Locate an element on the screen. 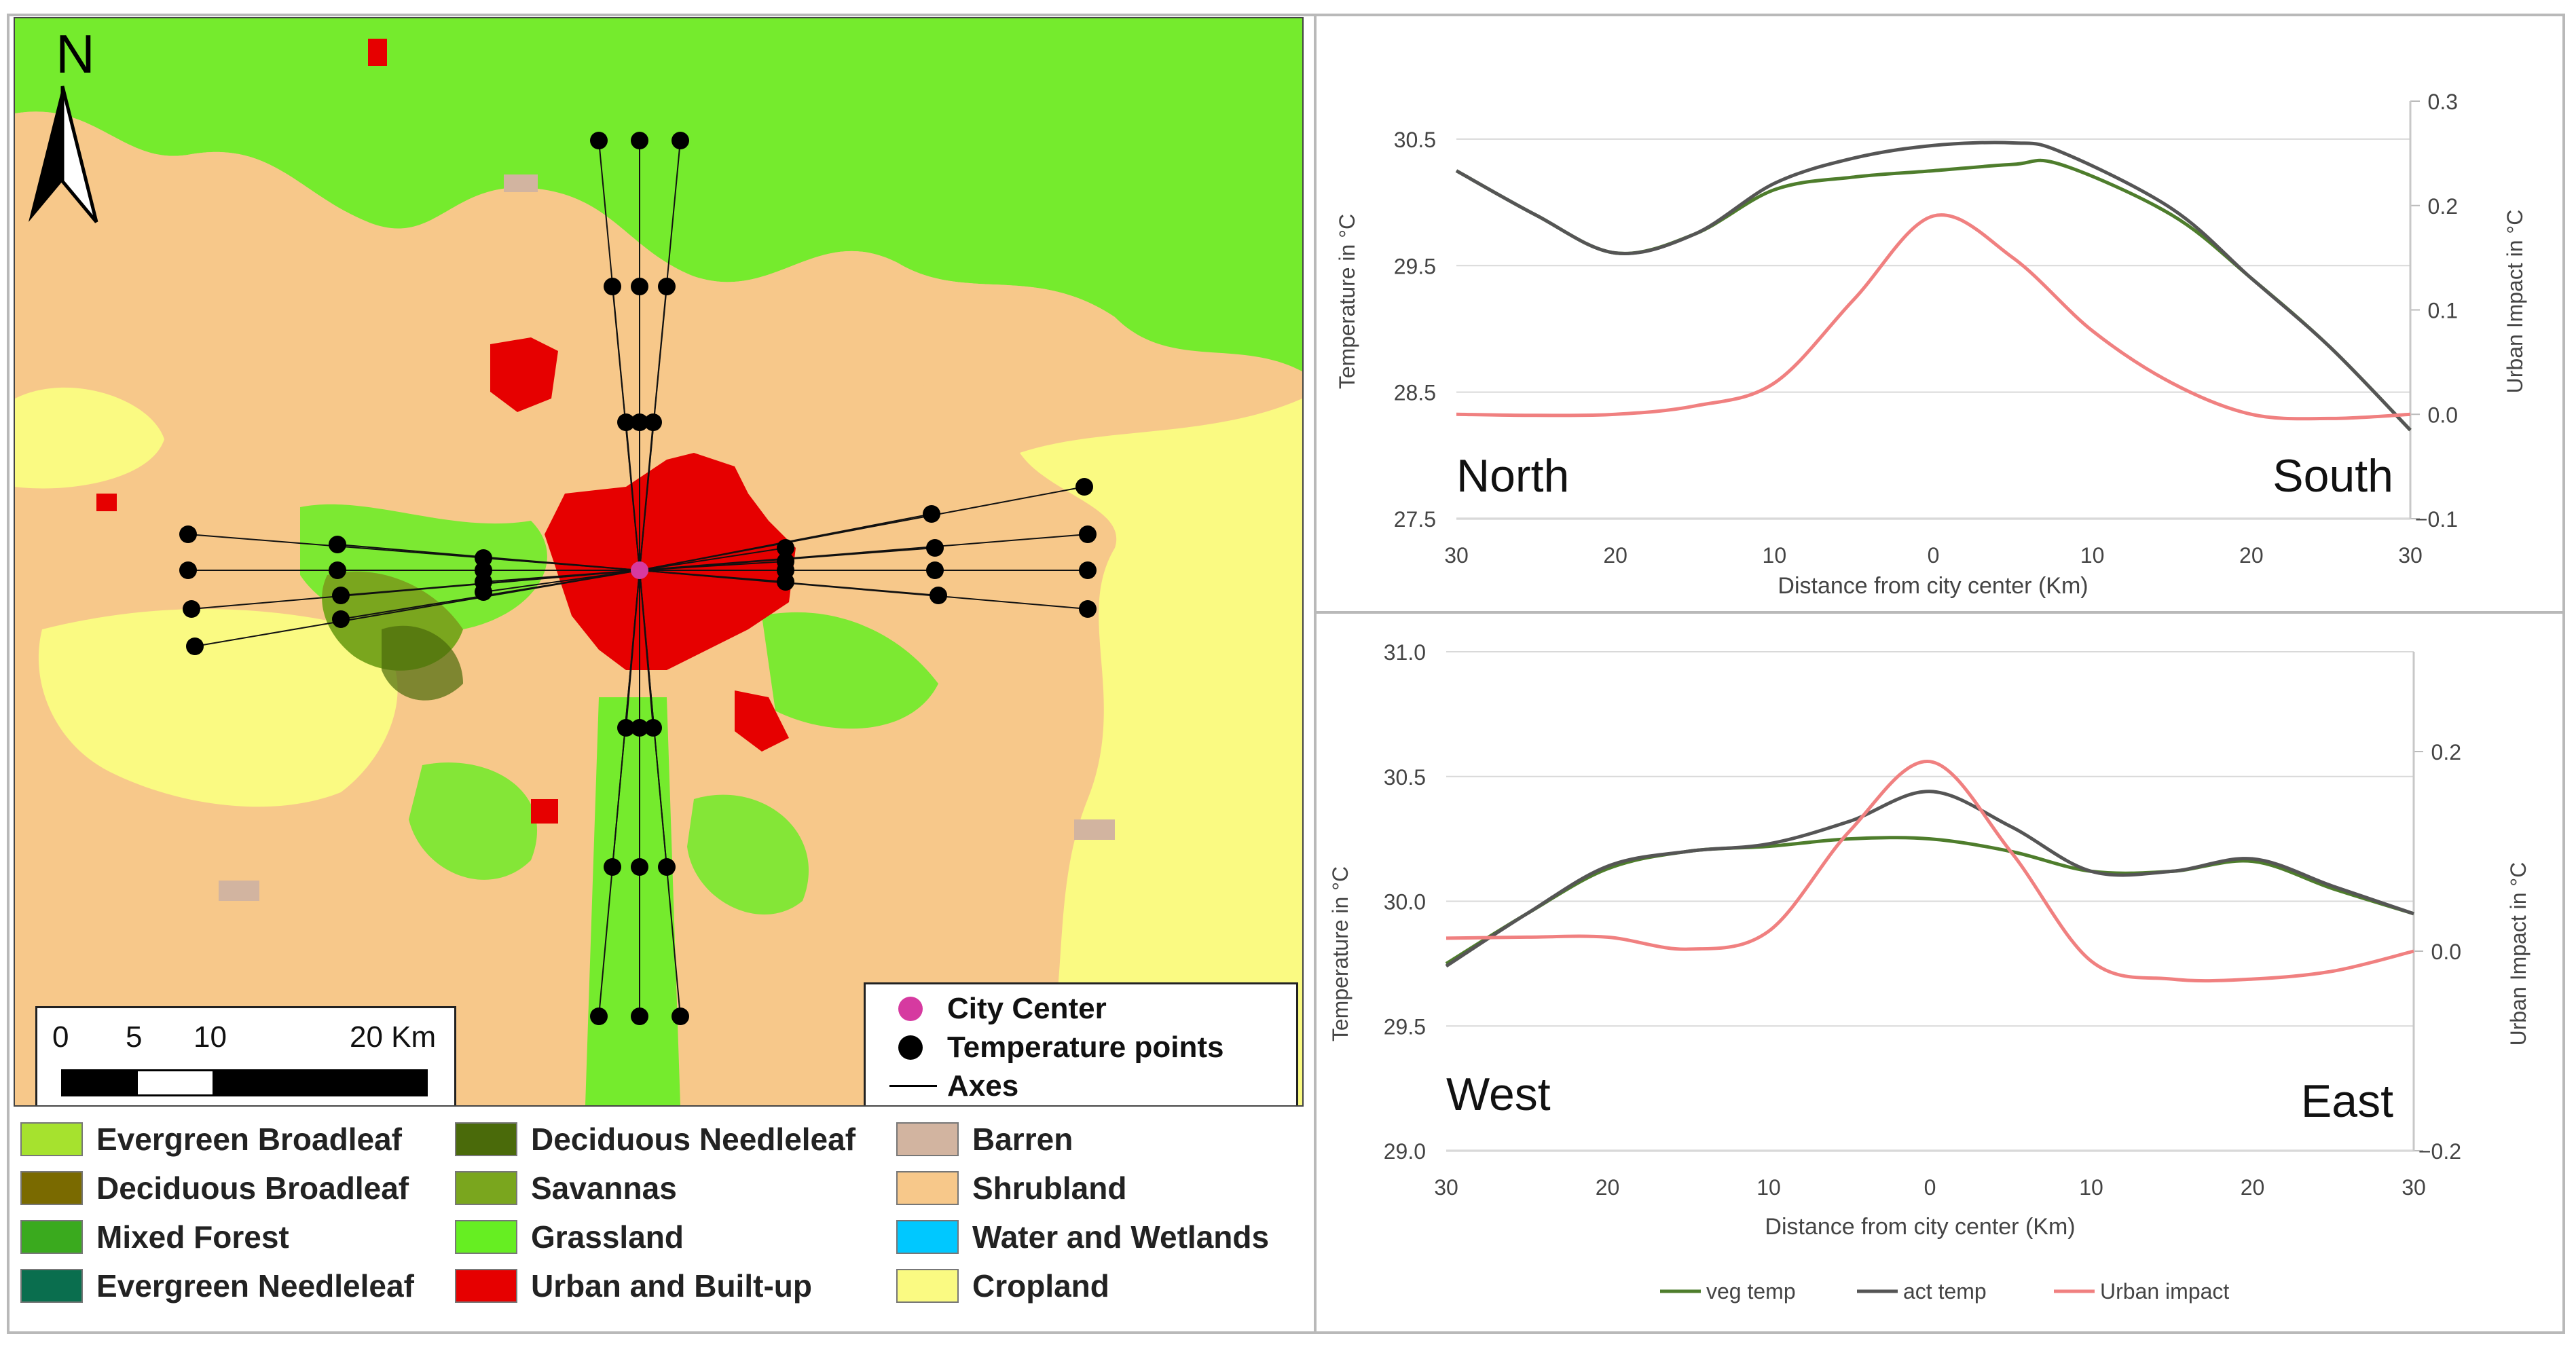 This screenshot has height=1349, width=2576. scale-tick-5: 5 is located at coordinates (134, 1037).